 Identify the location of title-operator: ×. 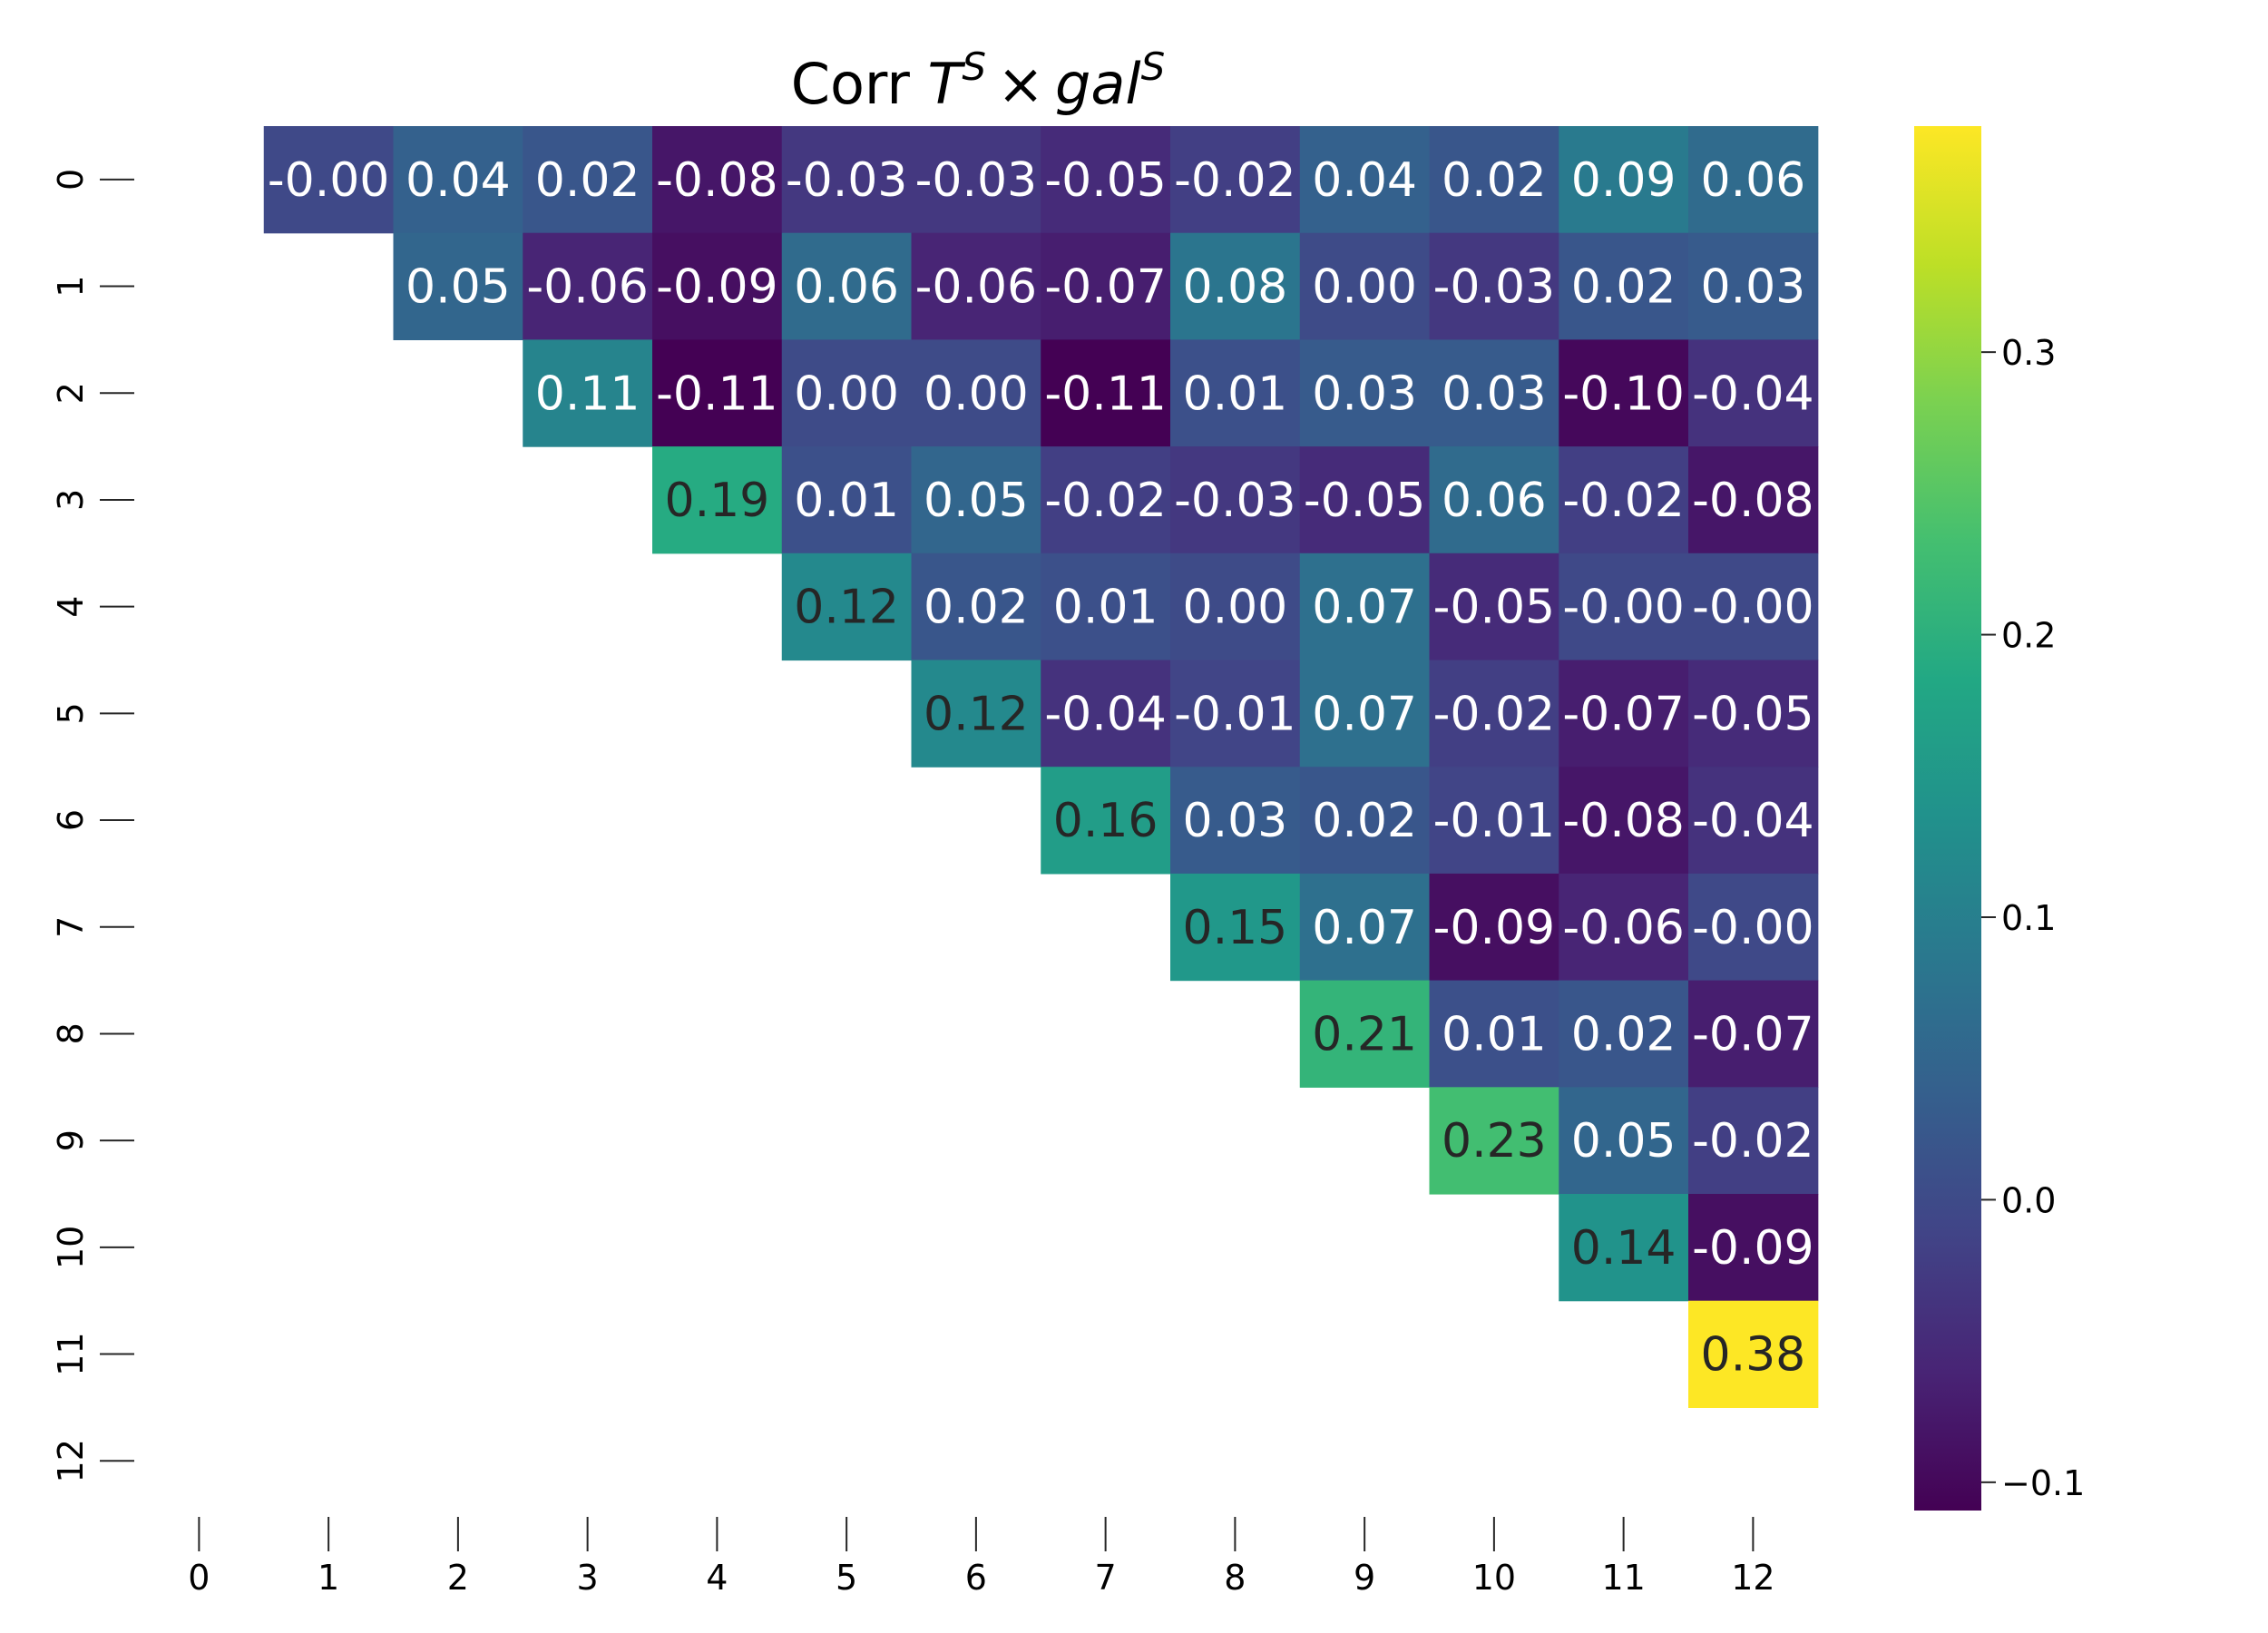
(1021, 84).